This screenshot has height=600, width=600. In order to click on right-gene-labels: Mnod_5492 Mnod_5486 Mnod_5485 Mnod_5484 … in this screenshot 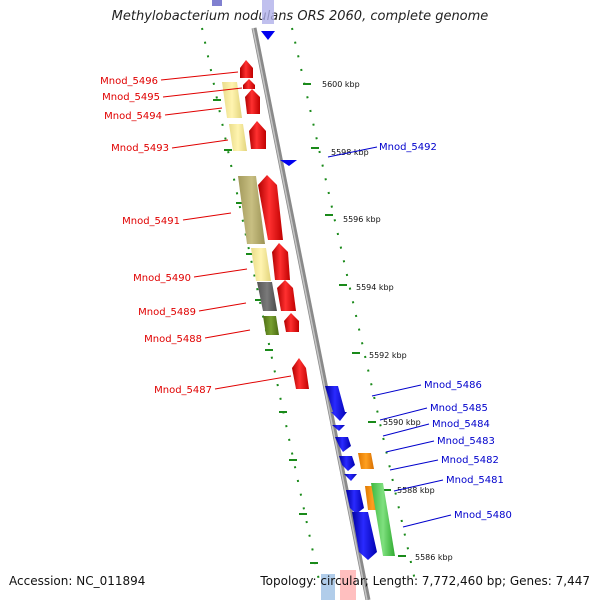, I will do `click(445, 331)`.